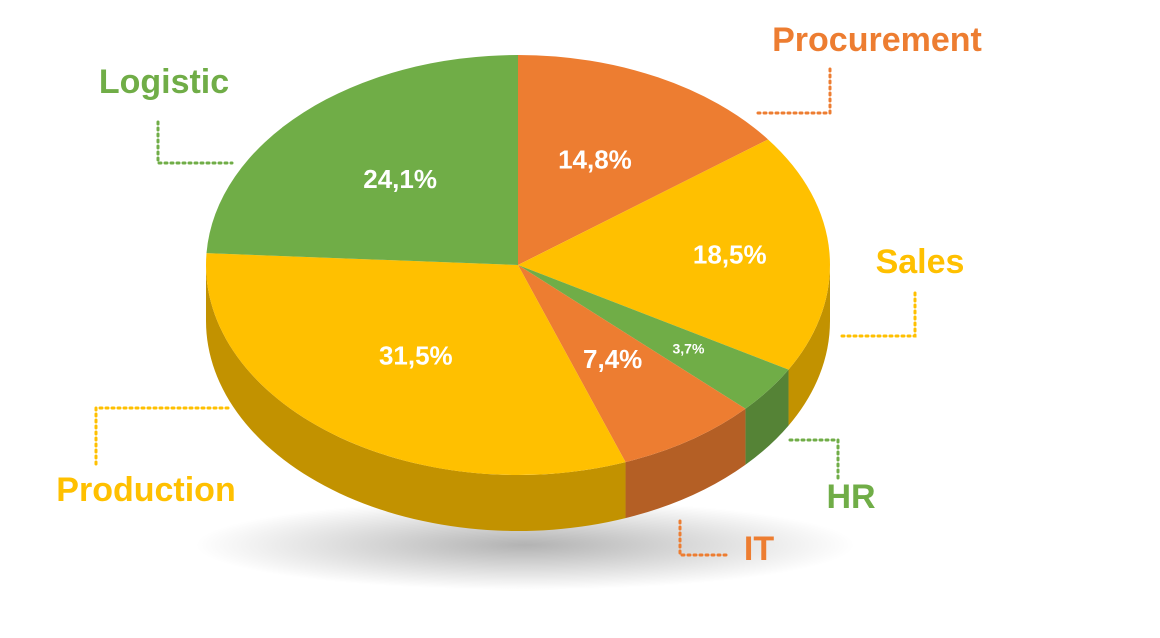 The image size is (1160, 638). What do you see at coordinates (612, 359) in the screenshot?
I see `value-label-it: 7,4%` at bounding box center [612, 359].